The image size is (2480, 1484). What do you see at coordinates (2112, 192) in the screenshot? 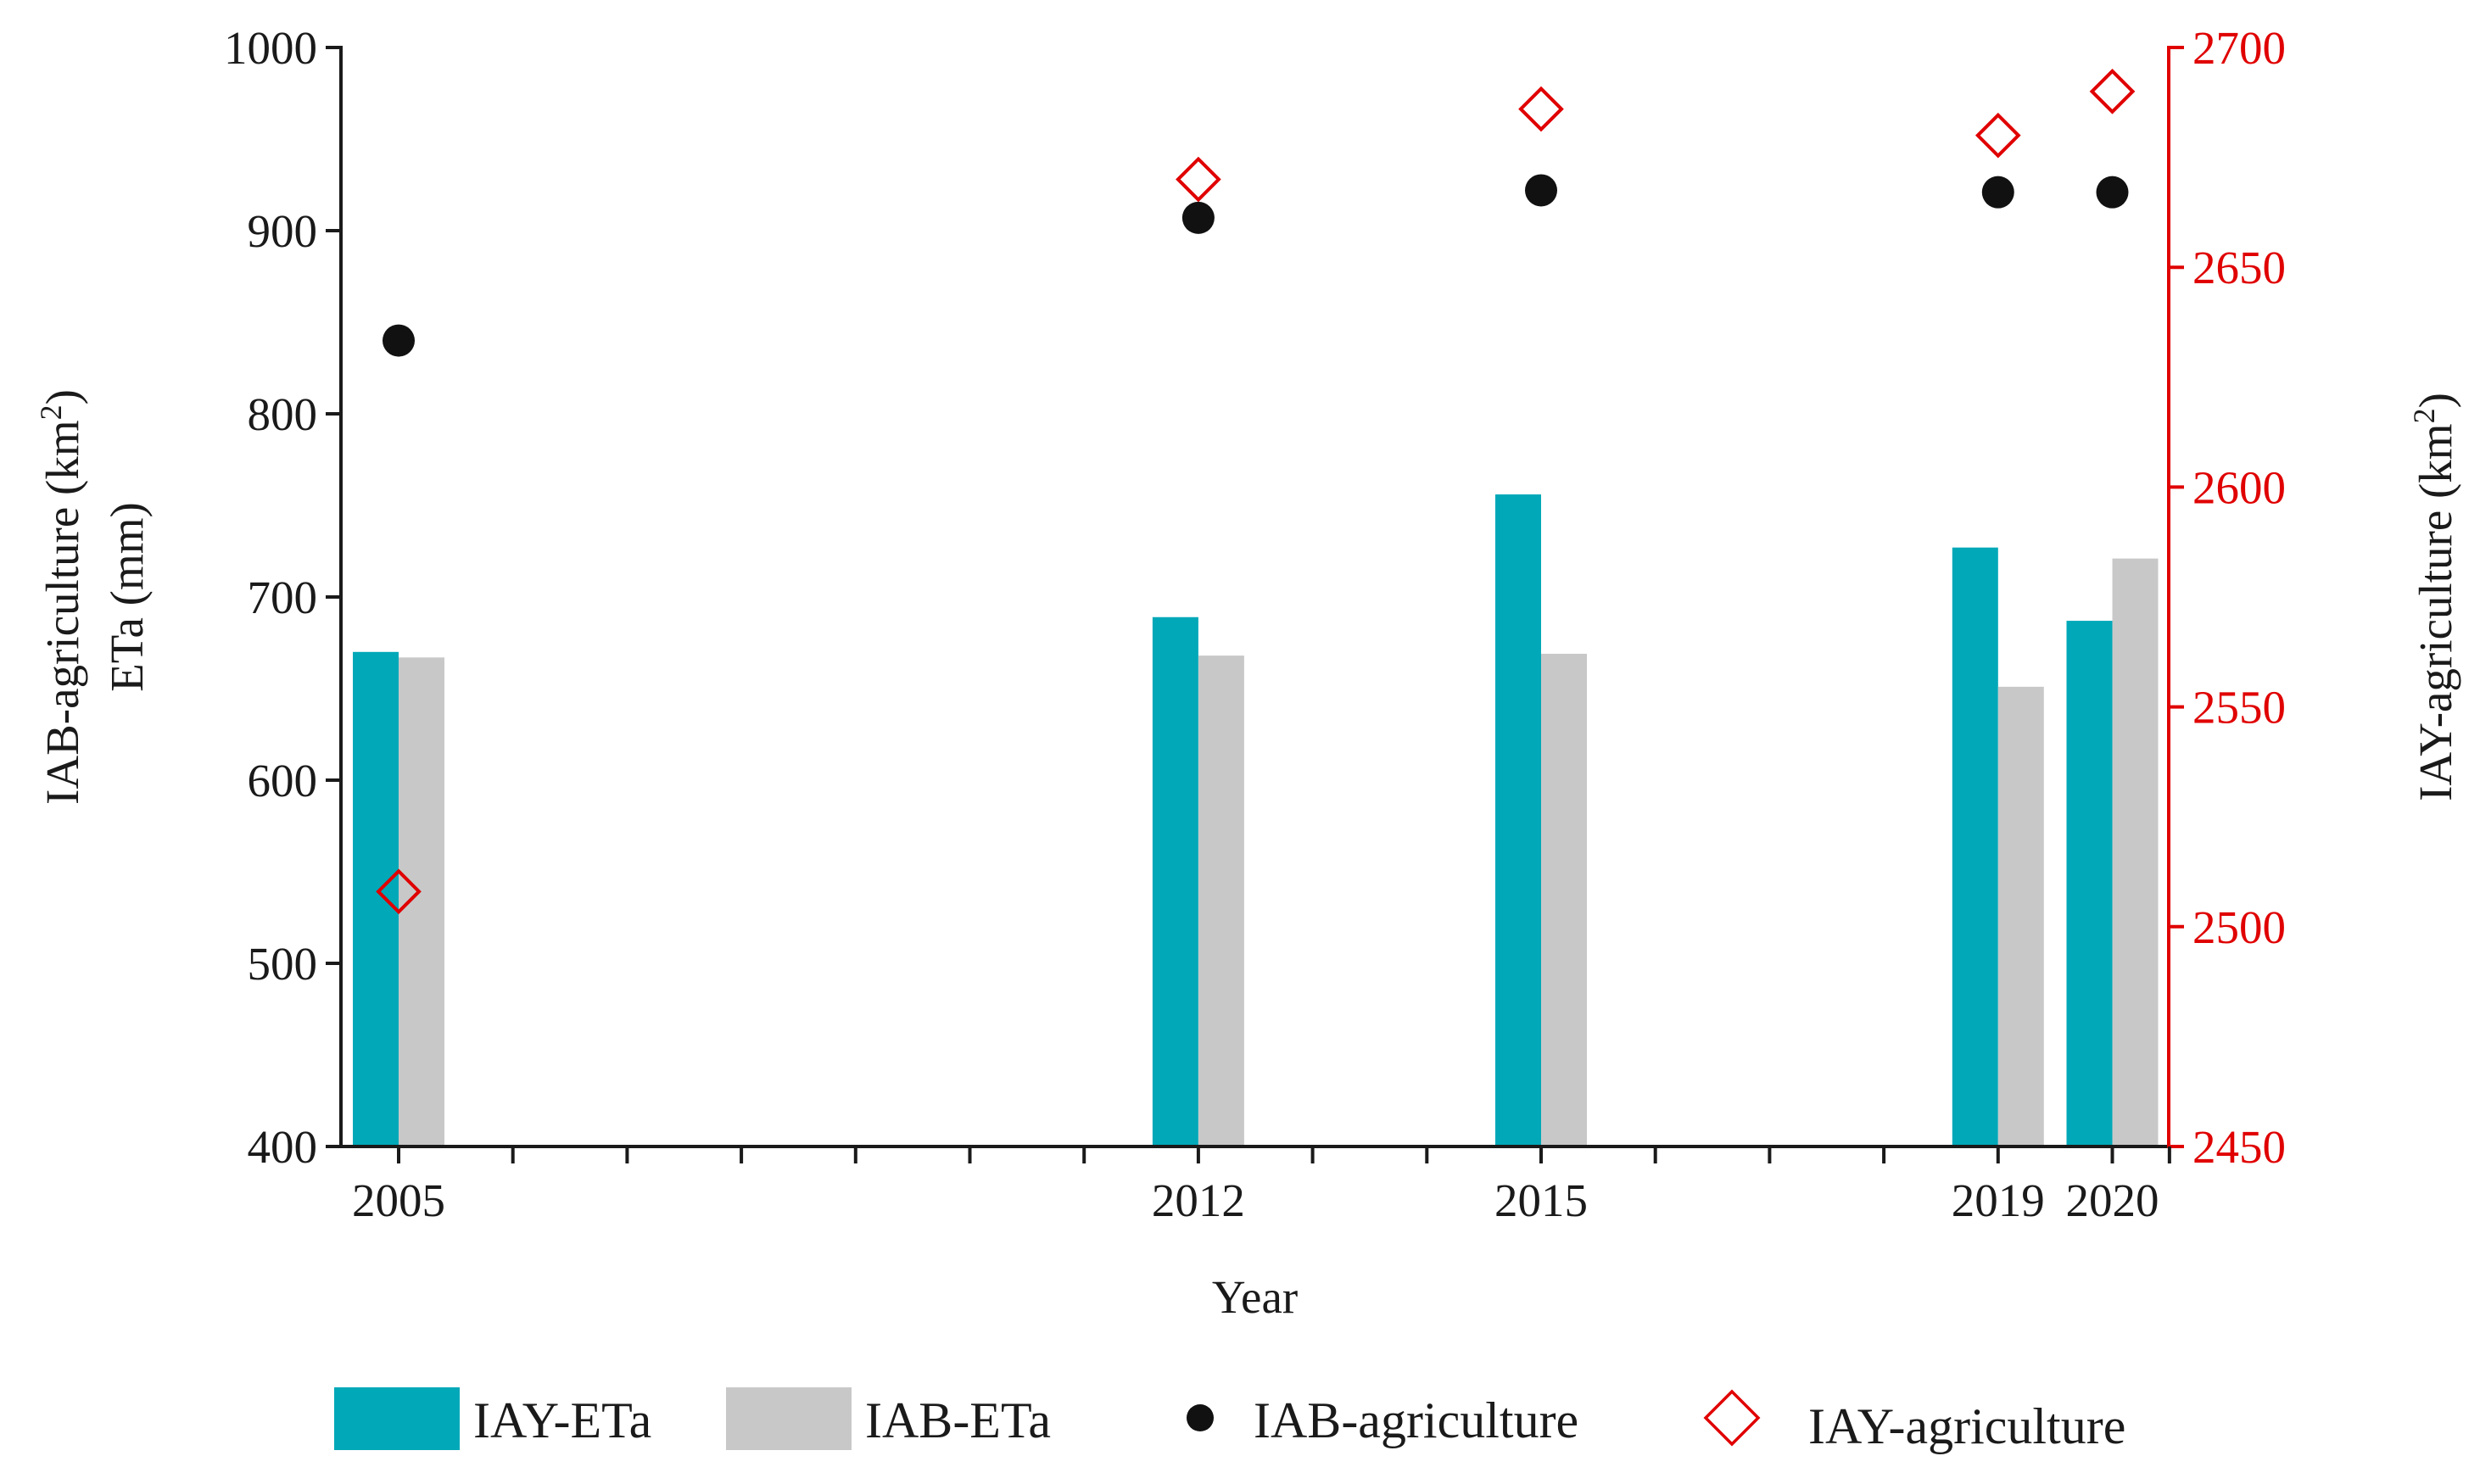
I see `point-iab-agriculture-2020` at bounding box center [2112, 192].